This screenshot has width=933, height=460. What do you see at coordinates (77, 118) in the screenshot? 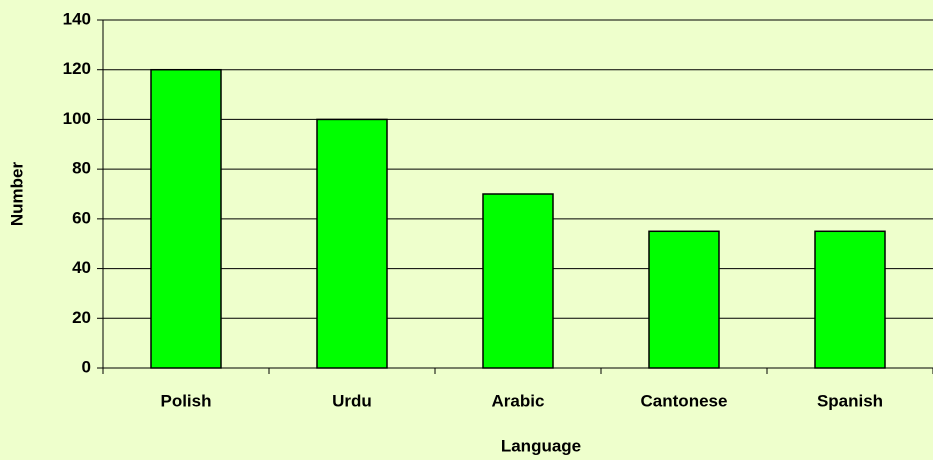
I see `y-tick-label: 100` at bounding box center [77, 118].